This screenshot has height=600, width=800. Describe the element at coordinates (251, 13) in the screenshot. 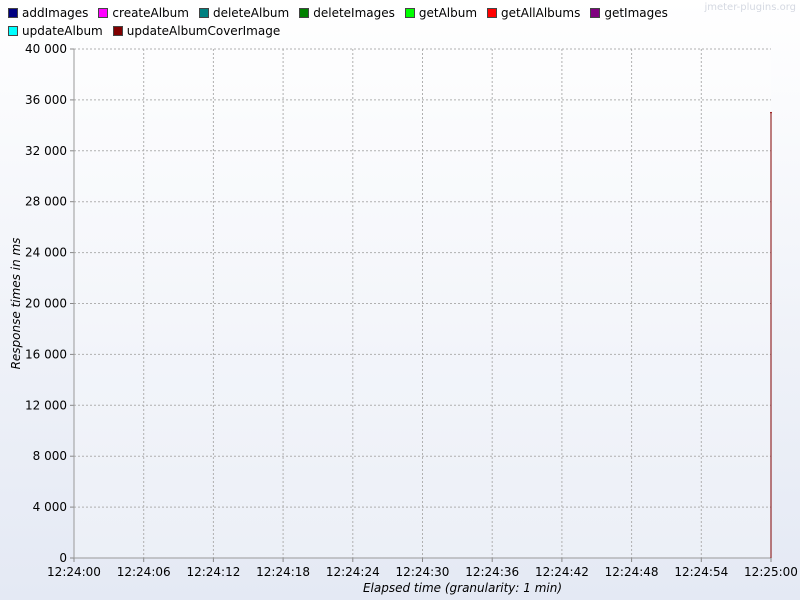

I see `legend-label: deleteAlbum` at that location.